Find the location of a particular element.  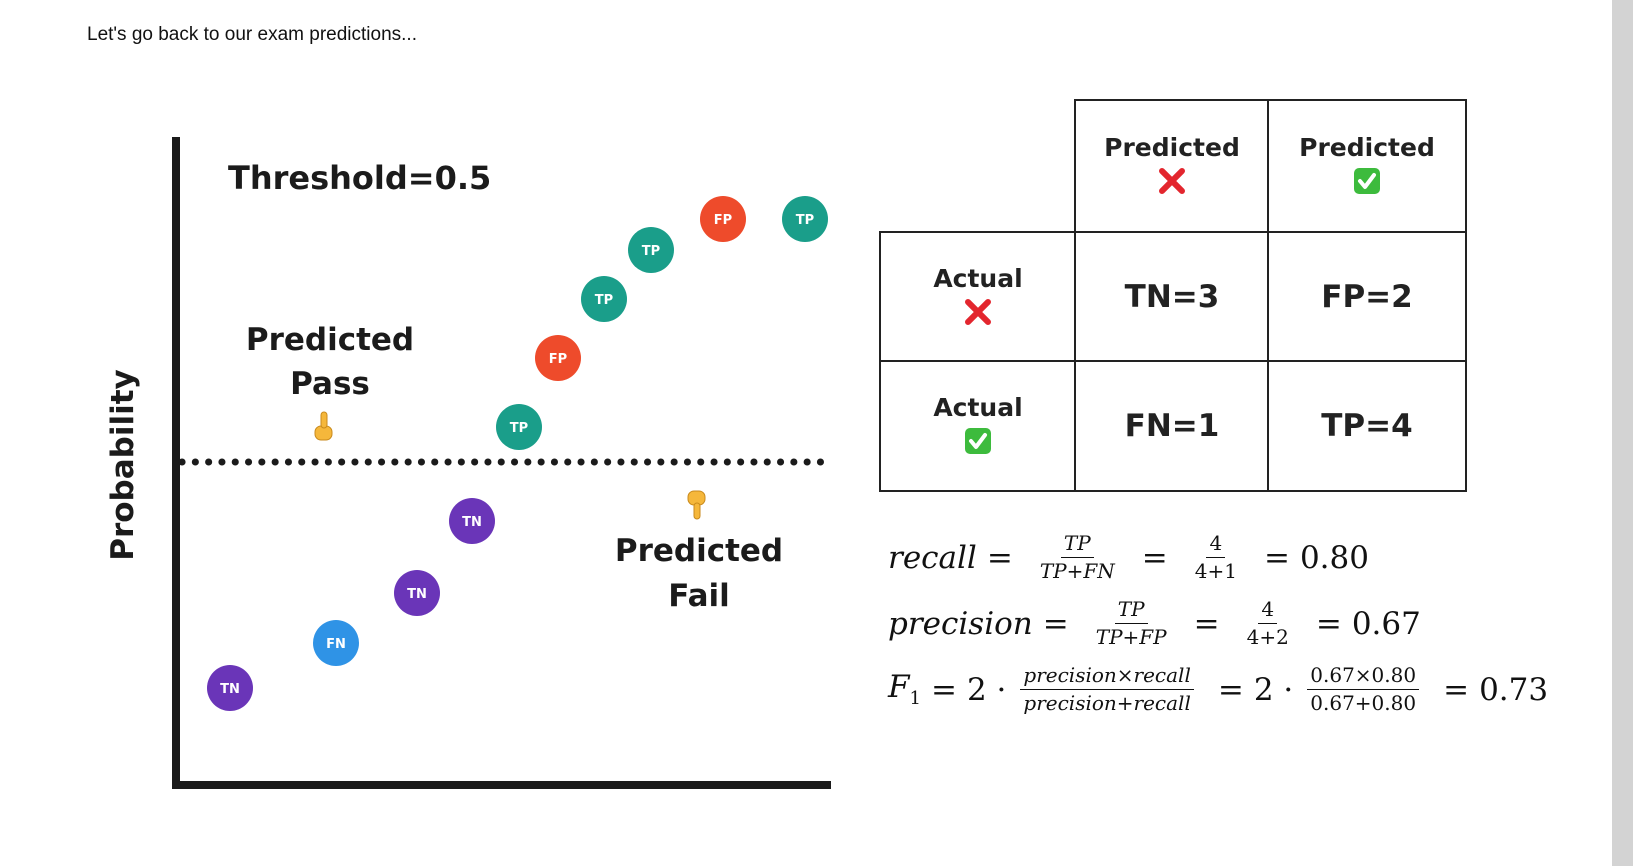

predicted-pass-line1: Predicted is located at coordinates (330, 340).